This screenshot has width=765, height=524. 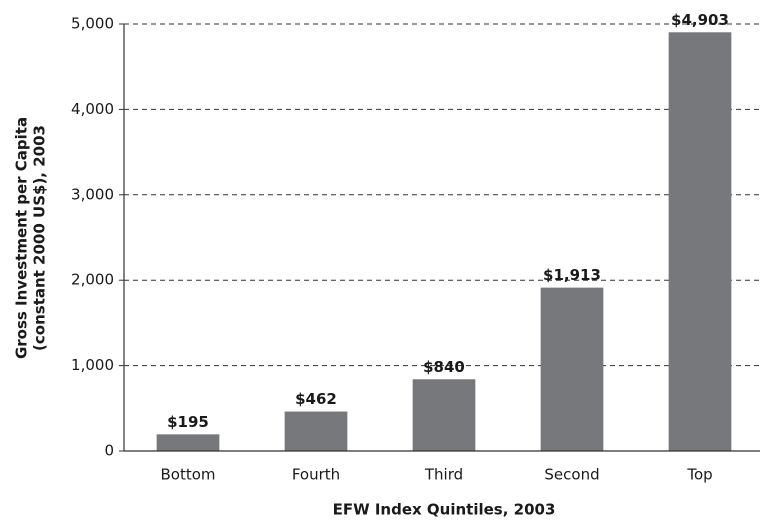 What do you see at coordinates (92, 280) in the screenshot?
I see `y-tick-label: 2,000` at bounding box center [92, 280].